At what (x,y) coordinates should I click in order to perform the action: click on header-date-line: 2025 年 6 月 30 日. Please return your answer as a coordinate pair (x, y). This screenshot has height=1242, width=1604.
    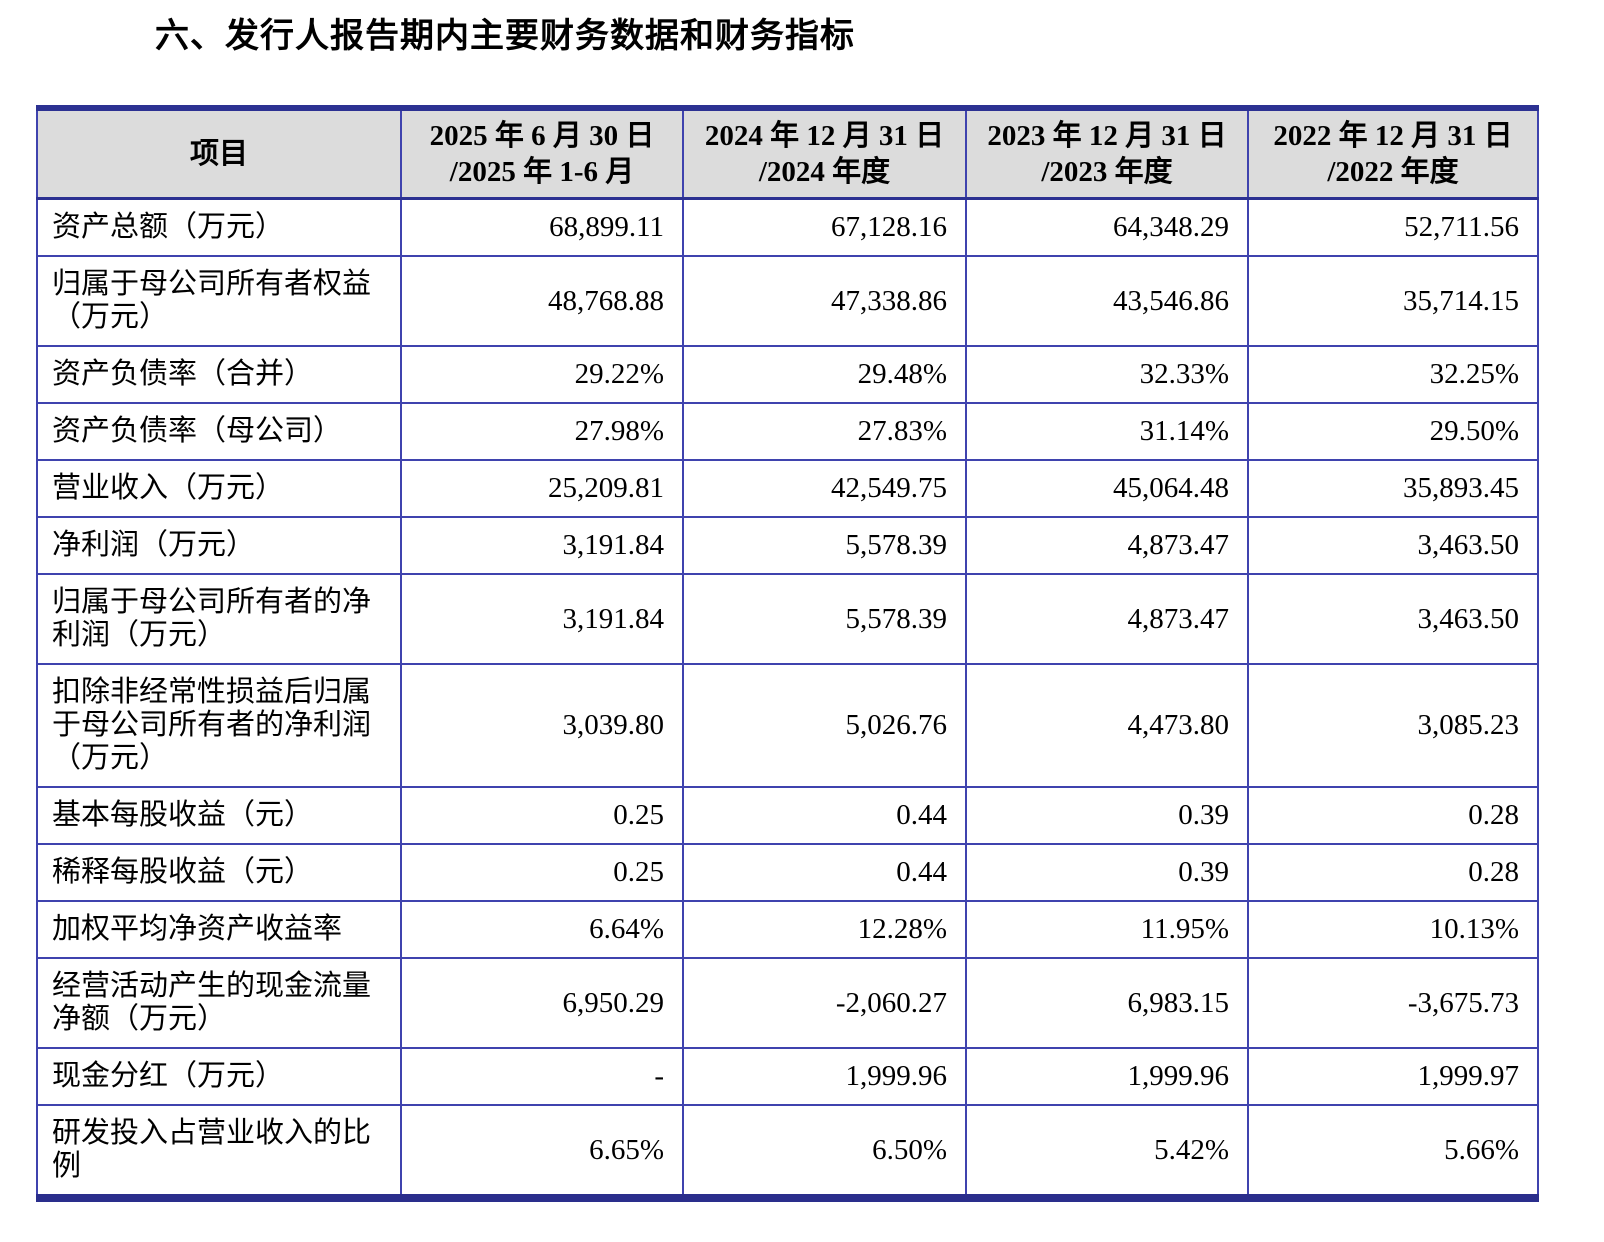
    Looking at the image, I should click on (542, 136).